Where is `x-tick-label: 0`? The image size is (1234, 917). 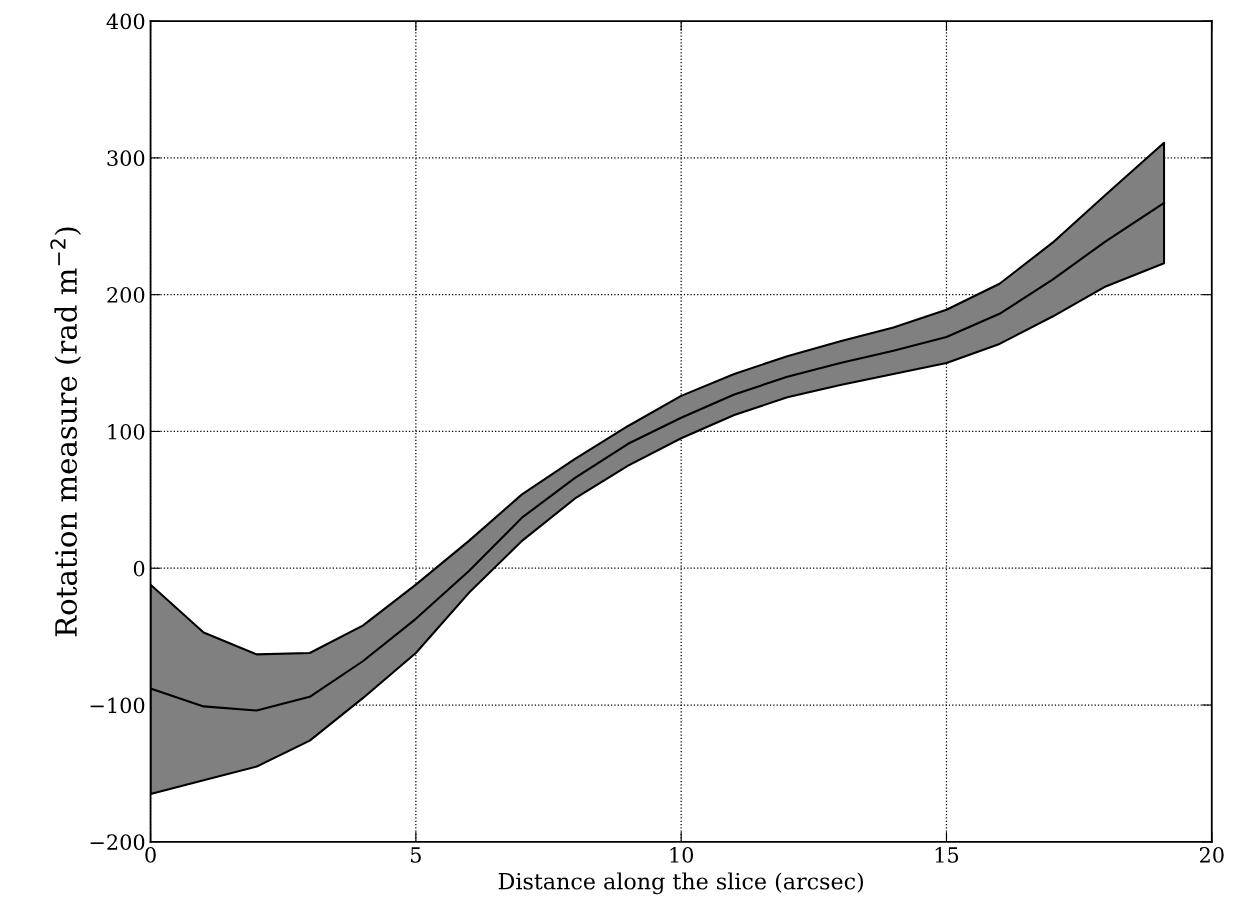 x-tick-label: 0 is located at coordinates (150, 855).